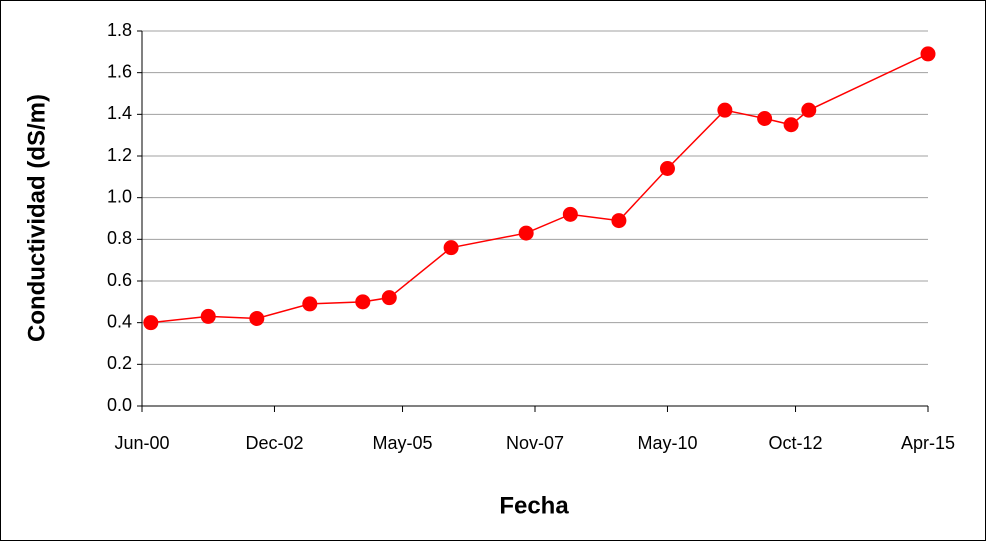  I want to click on y-tick-label: 0.2, so click(119, 363).